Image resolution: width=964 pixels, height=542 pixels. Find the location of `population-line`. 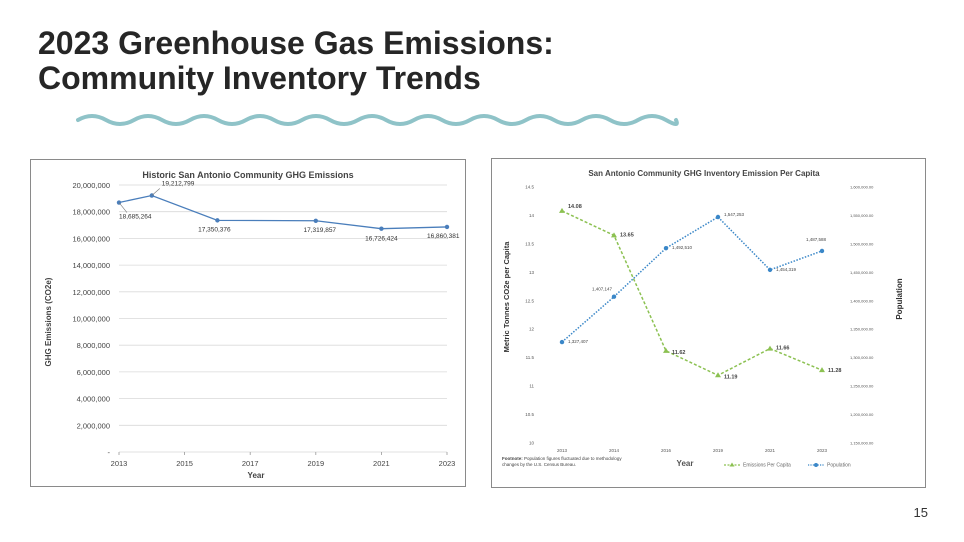

population-line is located at coordinates (692, 279).